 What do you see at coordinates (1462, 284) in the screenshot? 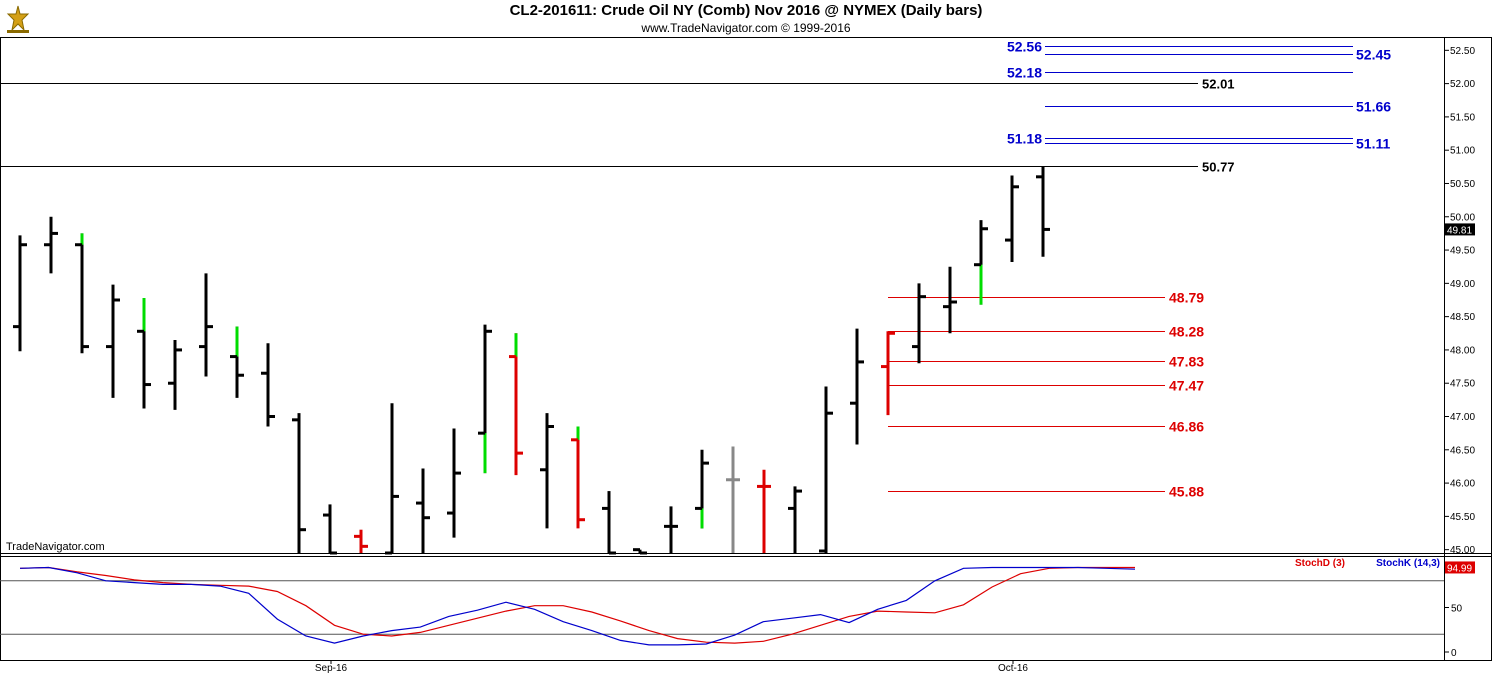
I see `y-tick-label: 49.00` at bounding box center [1462, 284].